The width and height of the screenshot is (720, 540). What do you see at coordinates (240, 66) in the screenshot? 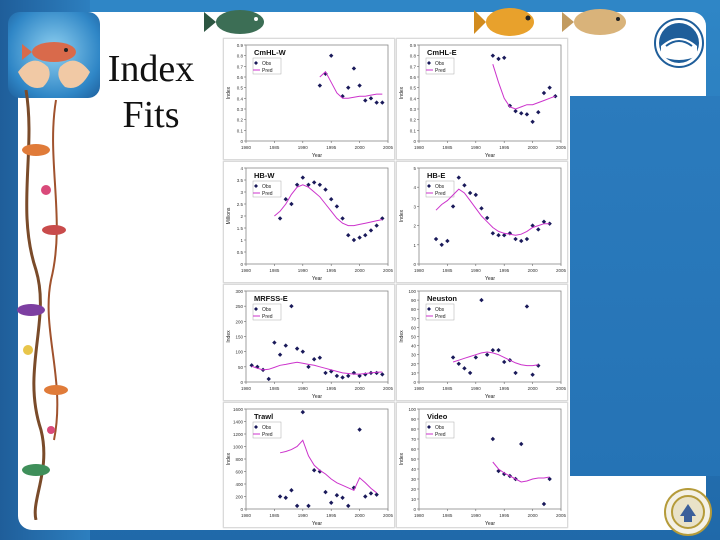
I see `y-tick-label: 0.7` at bounding box center [240, 66].